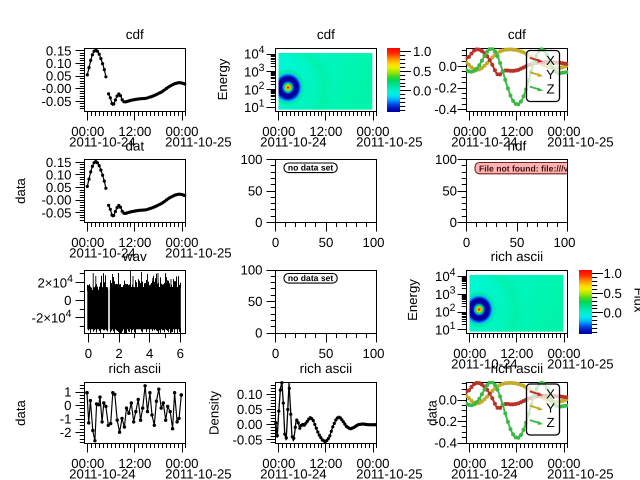  What do you see at coordinates (523, 168) in the screenshot?
I see `svg-text: File not found: file:///v` at bounding box center [523, 168].